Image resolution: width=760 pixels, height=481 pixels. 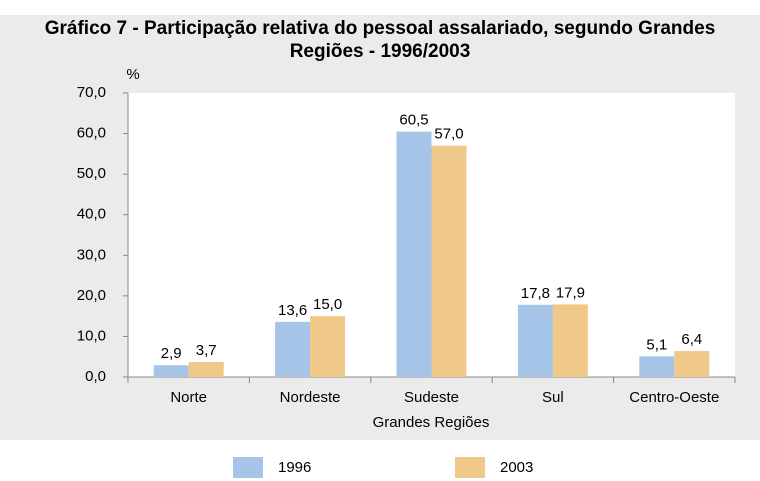 What do you see at coordinates (431, 397) in the screenshot?
I see `x-tick-label: Sudeste` at bounding box center [431, 397].